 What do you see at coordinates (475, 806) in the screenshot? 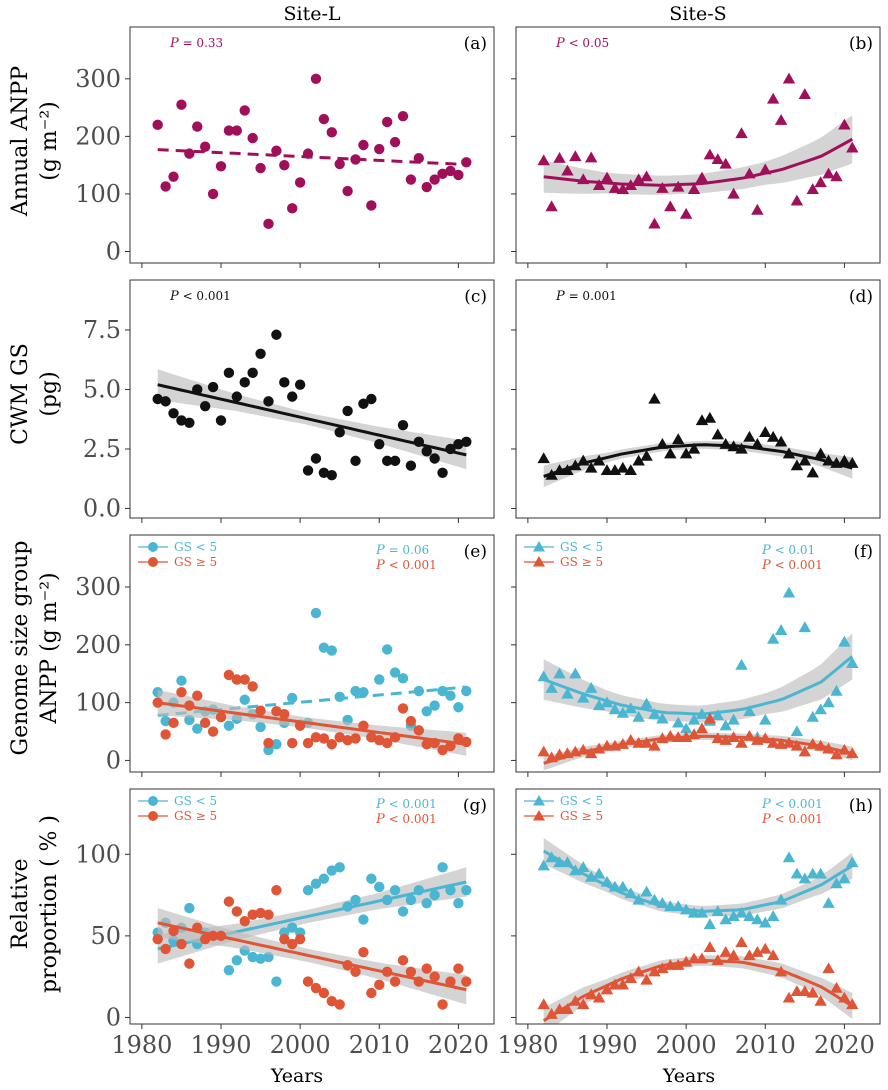
I see `panel-label-g: (g)` at bounding box center [475, 806].